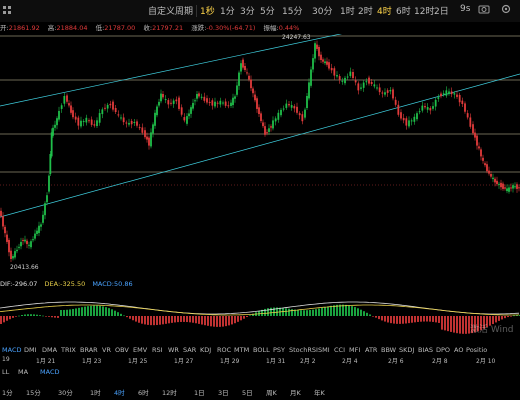  Describe the element at coordinates (143, 393) in the screenshot. I see `bottom-tf-6时: 6时` at that location.